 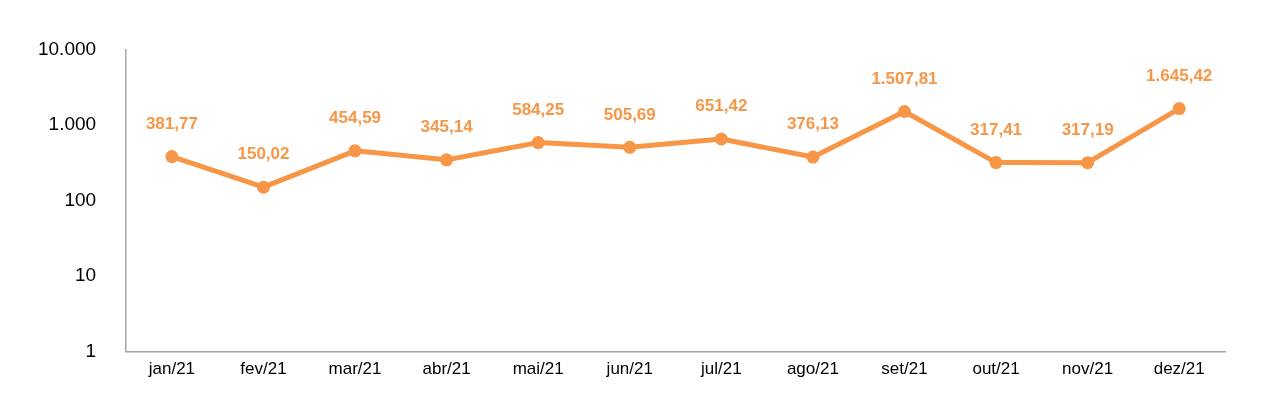 What do you see at coordinates (171, 369) in the screenshot?
I see `x-tick-label: jan/21` at bounding box center [171, 369].